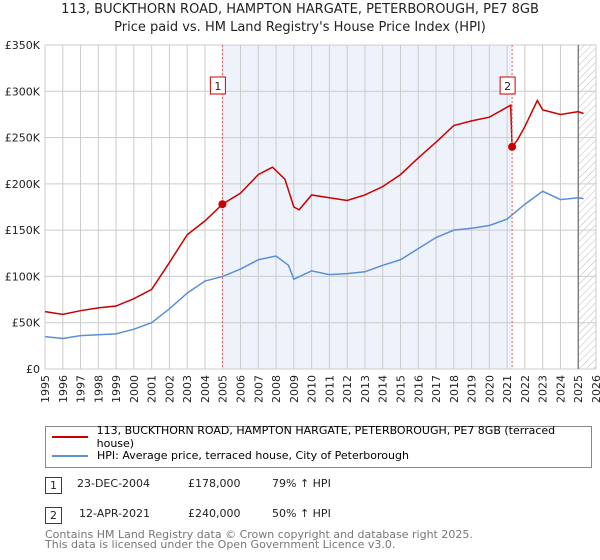  What do you see at coordinates (152, 389) in the screenshot?
I see `x-tick-label: 2001` at bounding box center [152, 389].